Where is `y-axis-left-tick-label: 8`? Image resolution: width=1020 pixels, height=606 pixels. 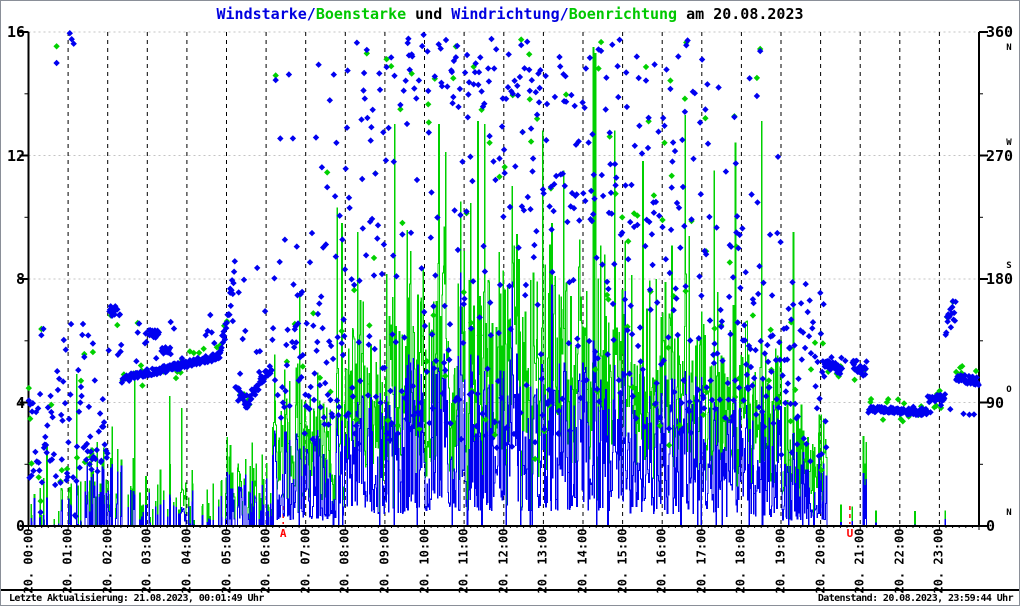
y-axis-left-tick-label: 8 is located at coordinates (20, 279).